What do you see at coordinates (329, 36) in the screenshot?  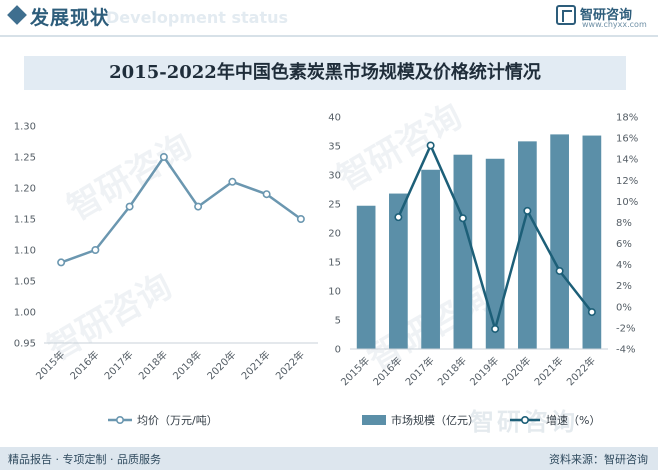 I see `header-divider` at bounding box center [329, 36].